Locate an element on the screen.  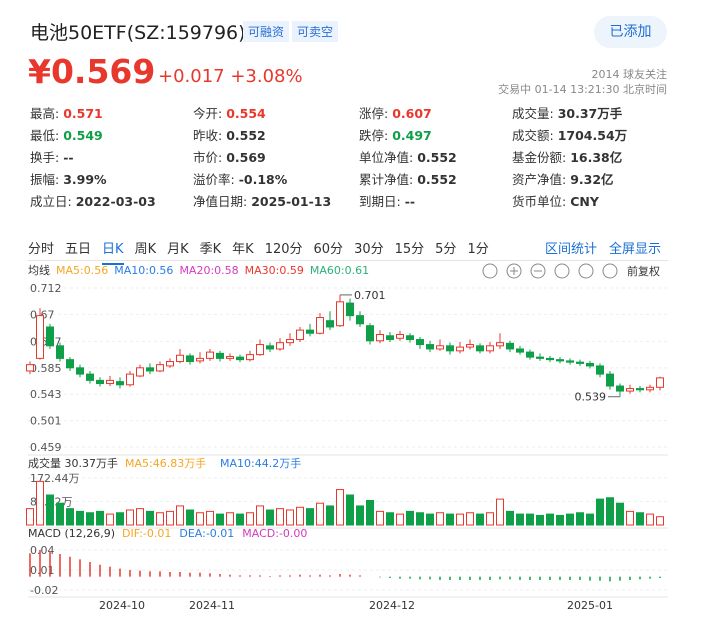
stat-item: 换手: -- is located at coordinates (52, 156).